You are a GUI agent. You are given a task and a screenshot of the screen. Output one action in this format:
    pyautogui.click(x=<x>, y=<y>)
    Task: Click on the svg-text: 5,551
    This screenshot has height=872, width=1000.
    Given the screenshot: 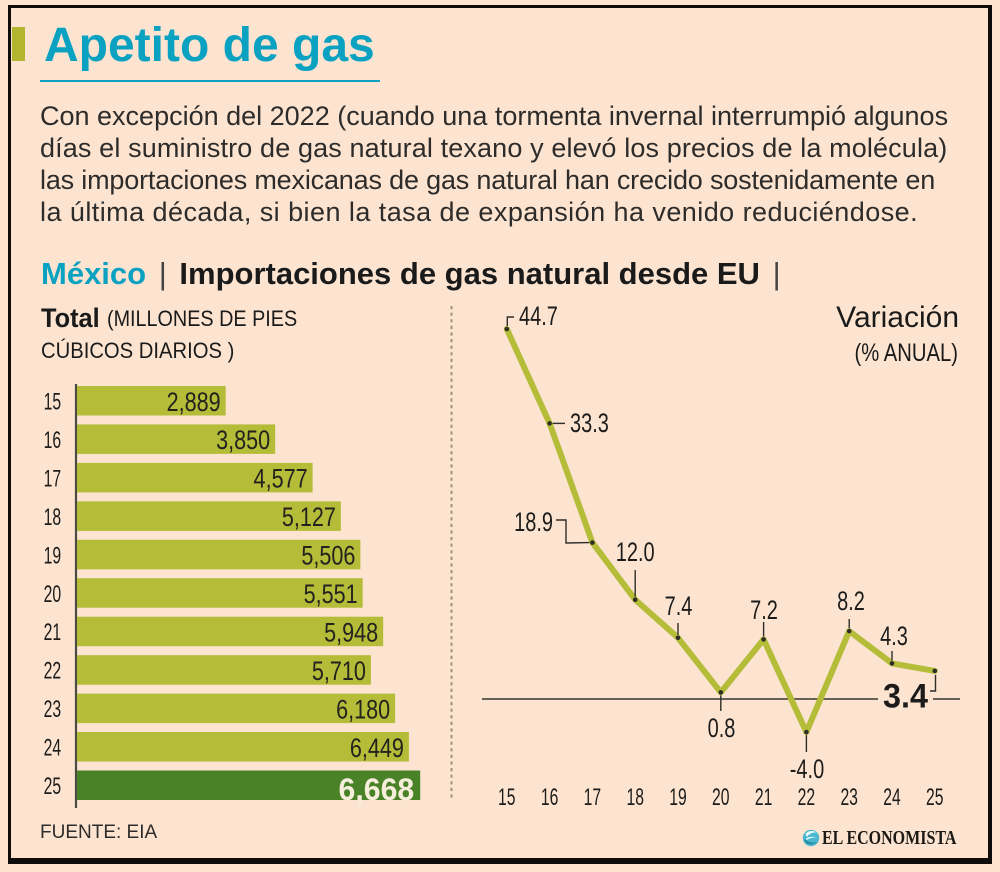 What is the action you would take?
    pyautogui.click(x=331, y=595)
    